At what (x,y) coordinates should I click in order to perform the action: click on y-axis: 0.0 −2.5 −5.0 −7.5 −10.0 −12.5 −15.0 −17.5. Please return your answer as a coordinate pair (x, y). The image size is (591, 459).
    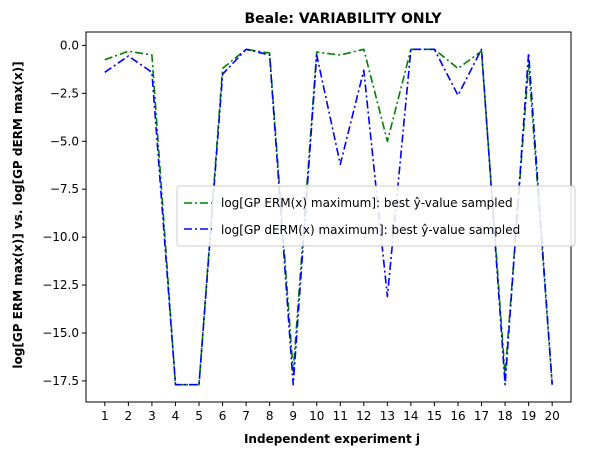
    Looking at the image, I should click on (64, 213).